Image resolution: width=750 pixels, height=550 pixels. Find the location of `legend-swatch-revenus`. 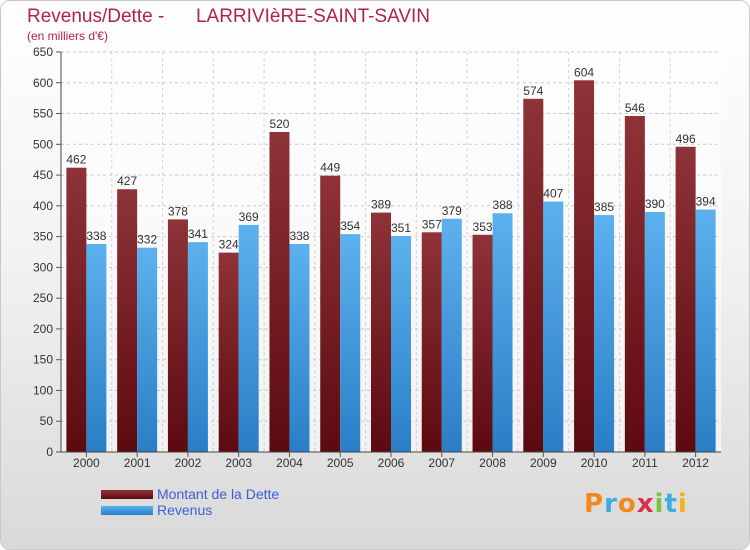

legend-swatch-revenus is located at coordinates (127, 510).